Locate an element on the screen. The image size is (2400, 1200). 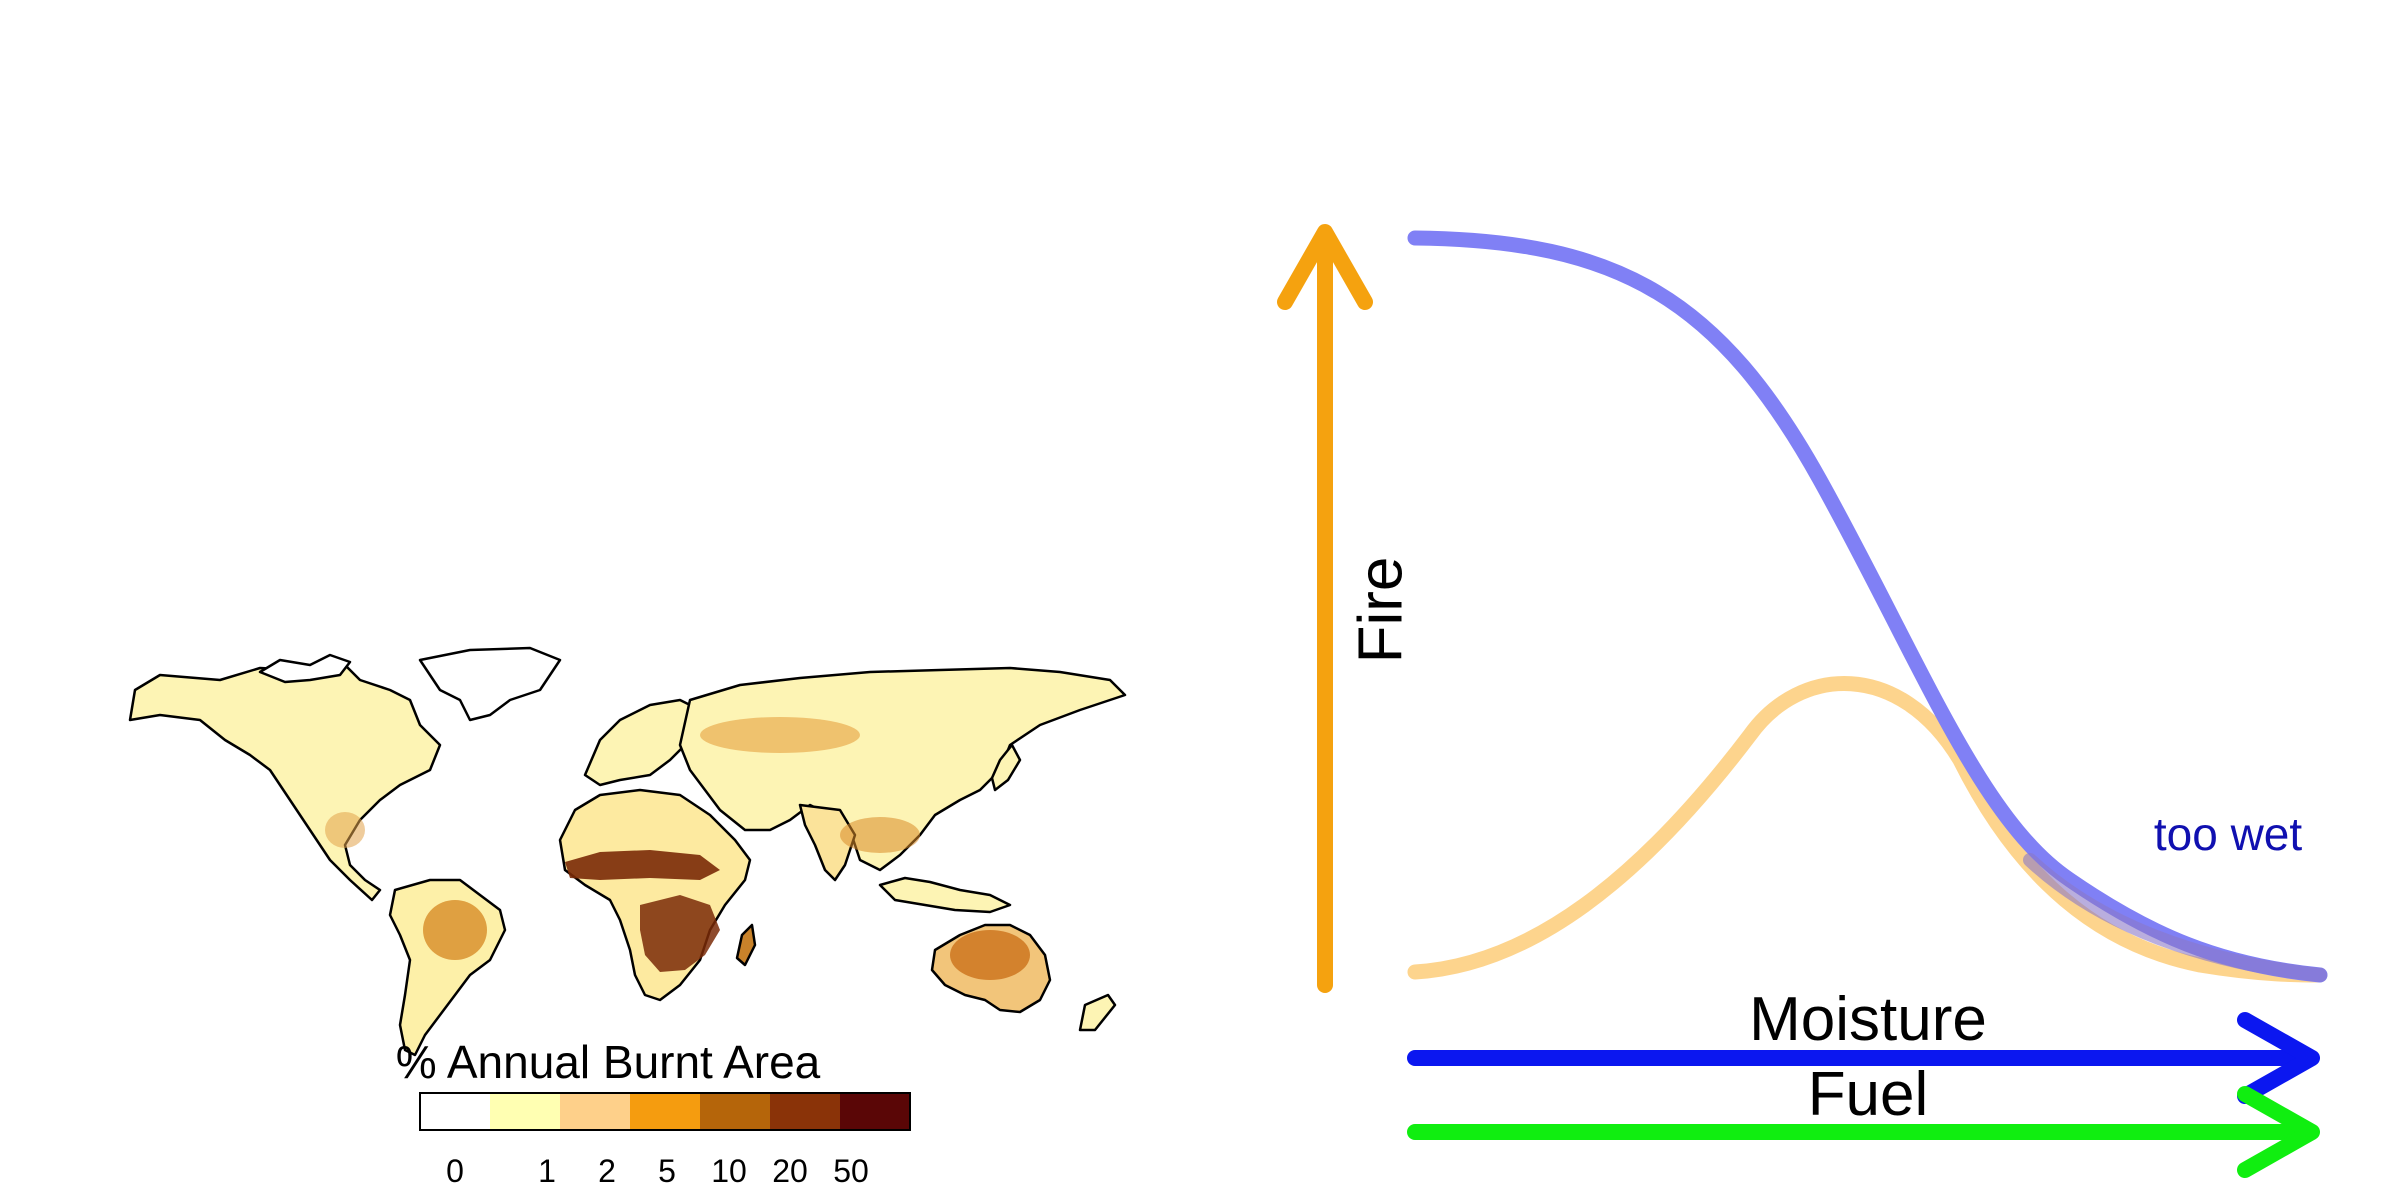
mexico-burnt is located at coordinates (345, 830).